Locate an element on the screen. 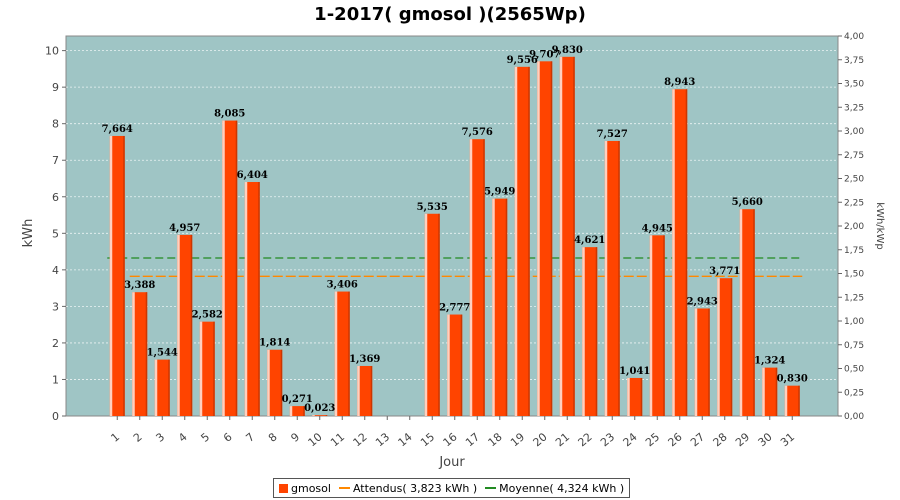  y-tick-label: 2 is located at coordinates (55, 343).